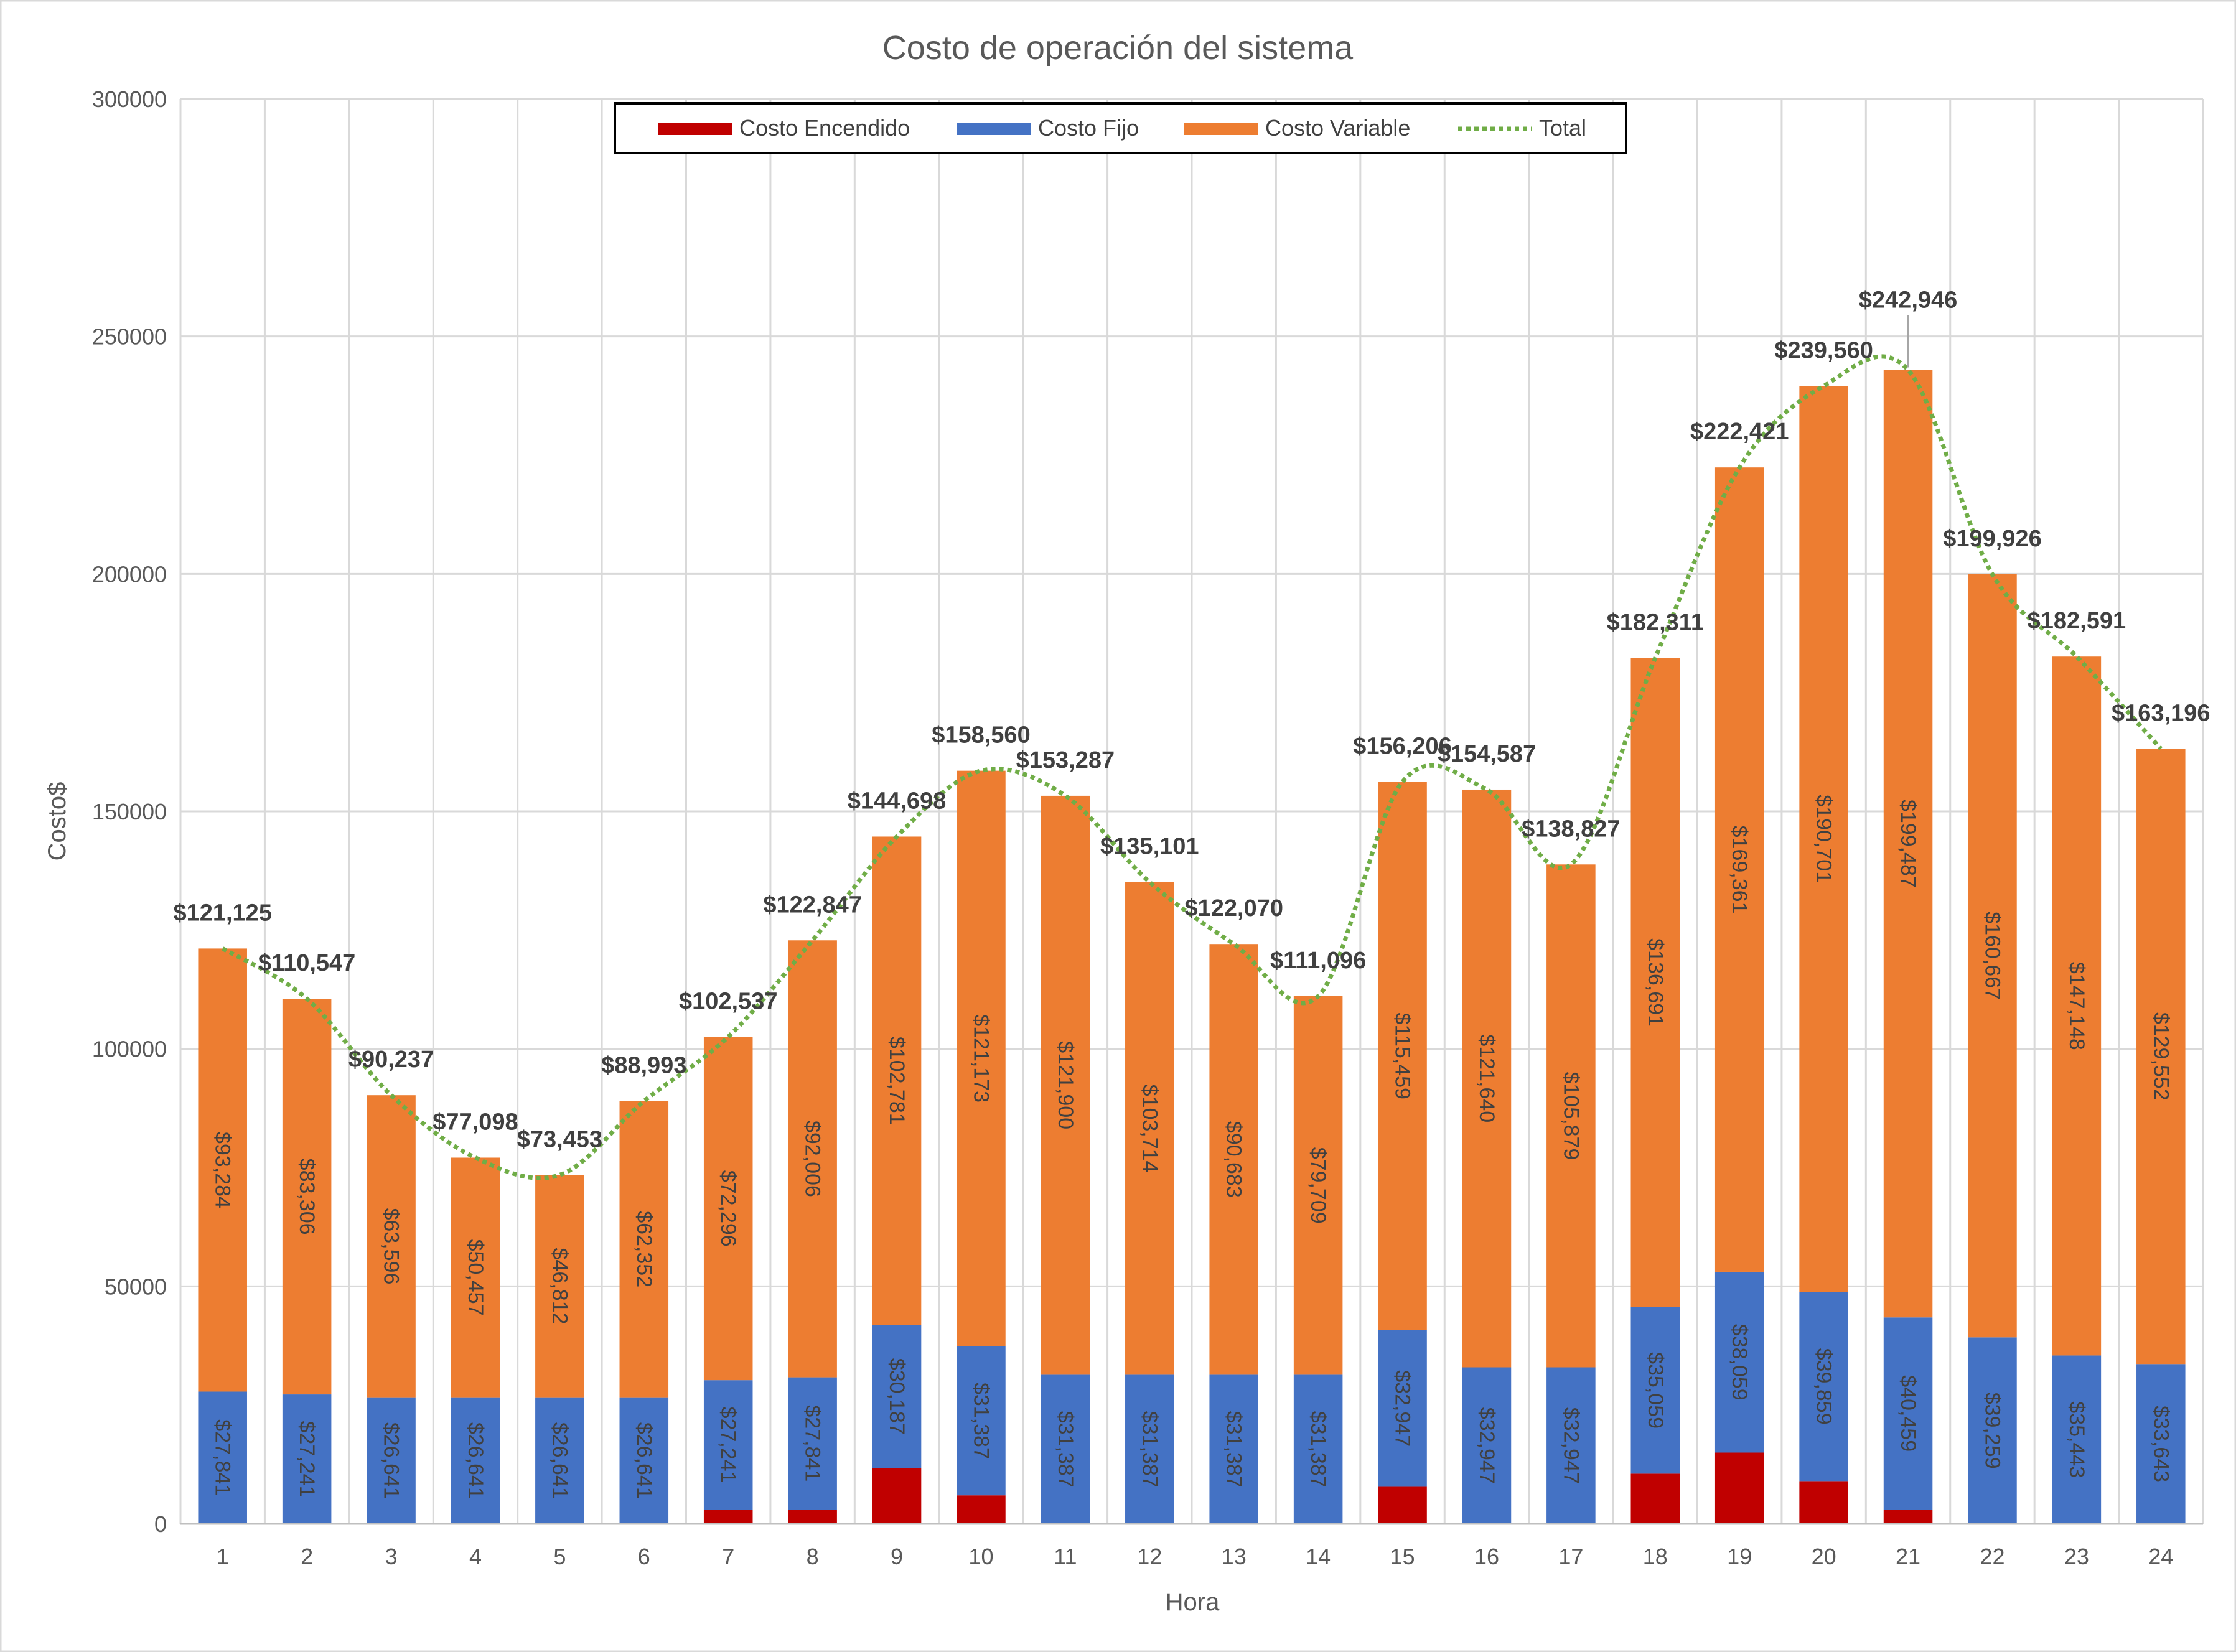 This screenshot has height=1652, width=2236. Describe the element at coordinates (643, 1066) in the screenshot. I see `total-label: $88,993` at that location.